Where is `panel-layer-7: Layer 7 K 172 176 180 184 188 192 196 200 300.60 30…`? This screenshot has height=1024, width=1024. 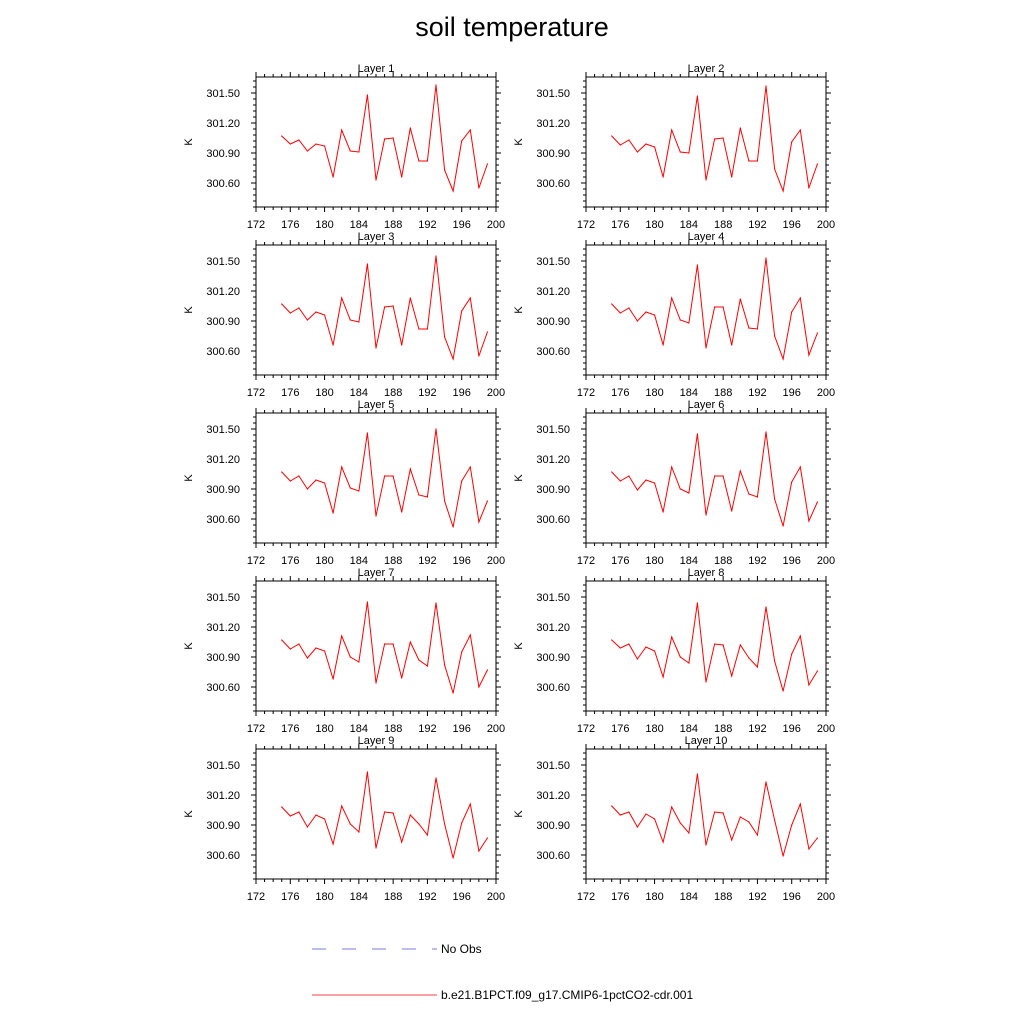 panel-layer-7: Layer 7 K 172 176 180 184 188 192 196 200 300.60 30… is located at coordinates (344, 651).